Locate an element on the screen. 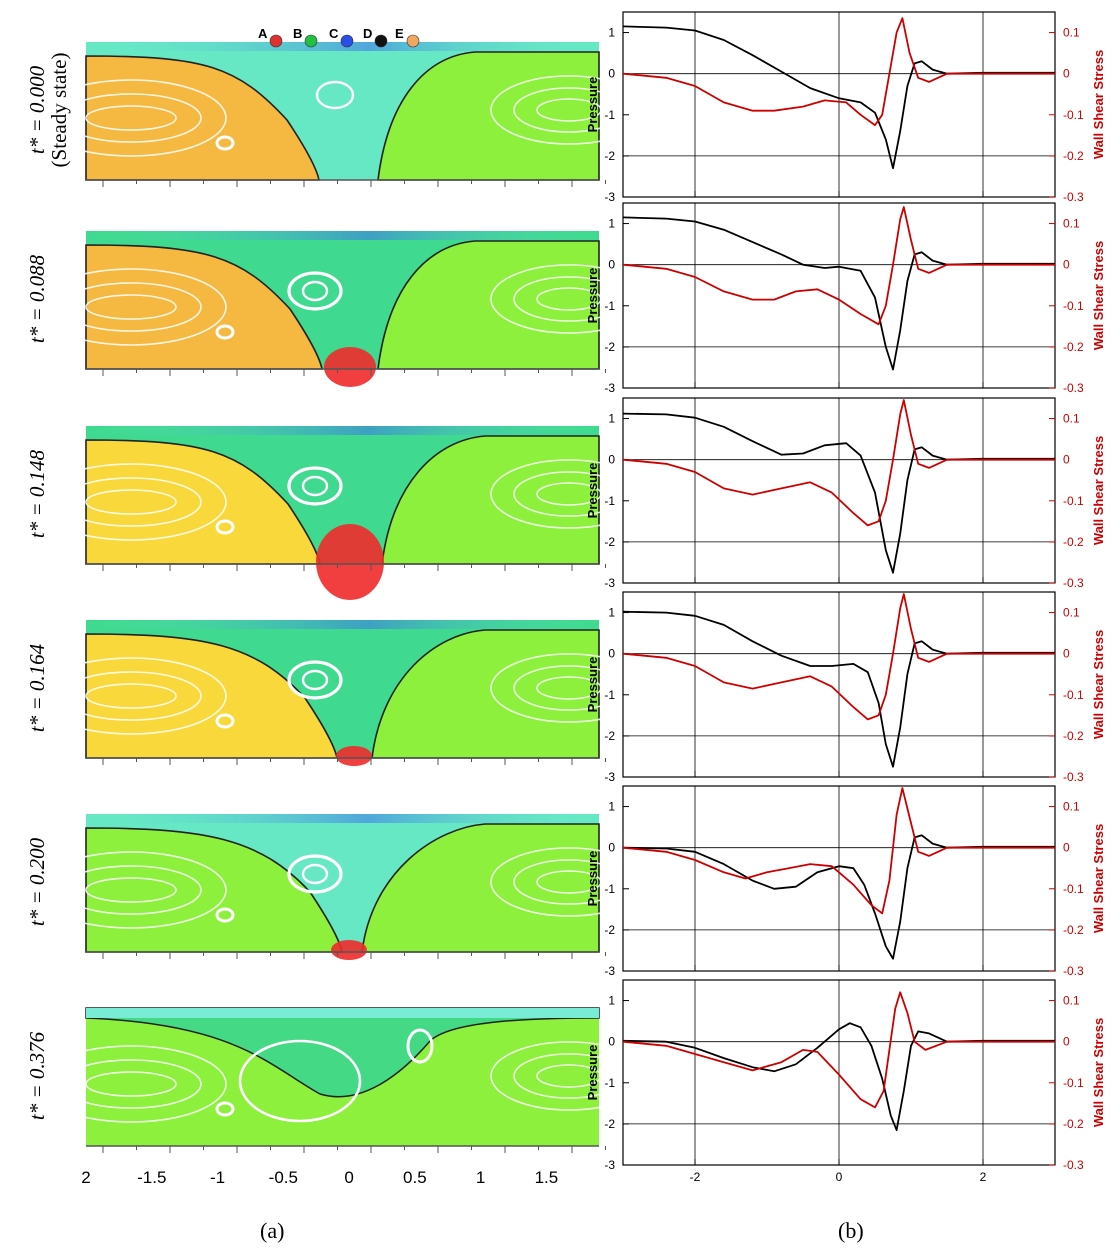  y2-tick-label: 0.1 is located at coordinates (1071, 807).